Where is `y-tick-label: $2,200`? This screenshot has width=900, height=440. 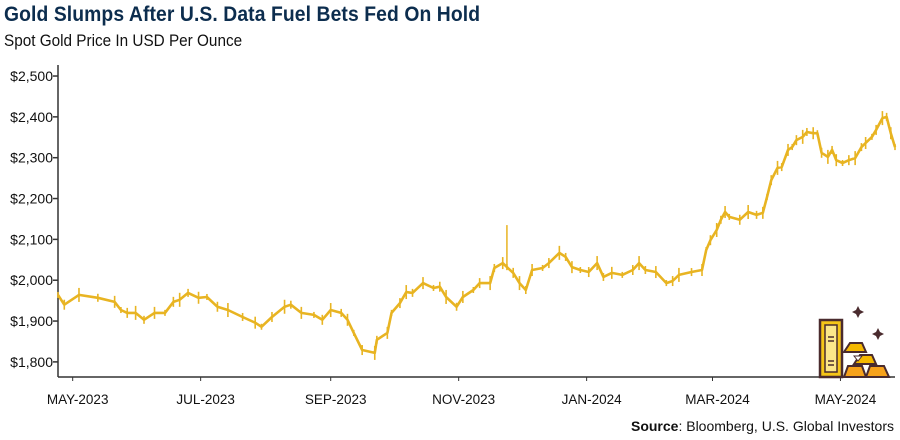
y-tick-label: $2,200 is located at coordinates (31, 199).